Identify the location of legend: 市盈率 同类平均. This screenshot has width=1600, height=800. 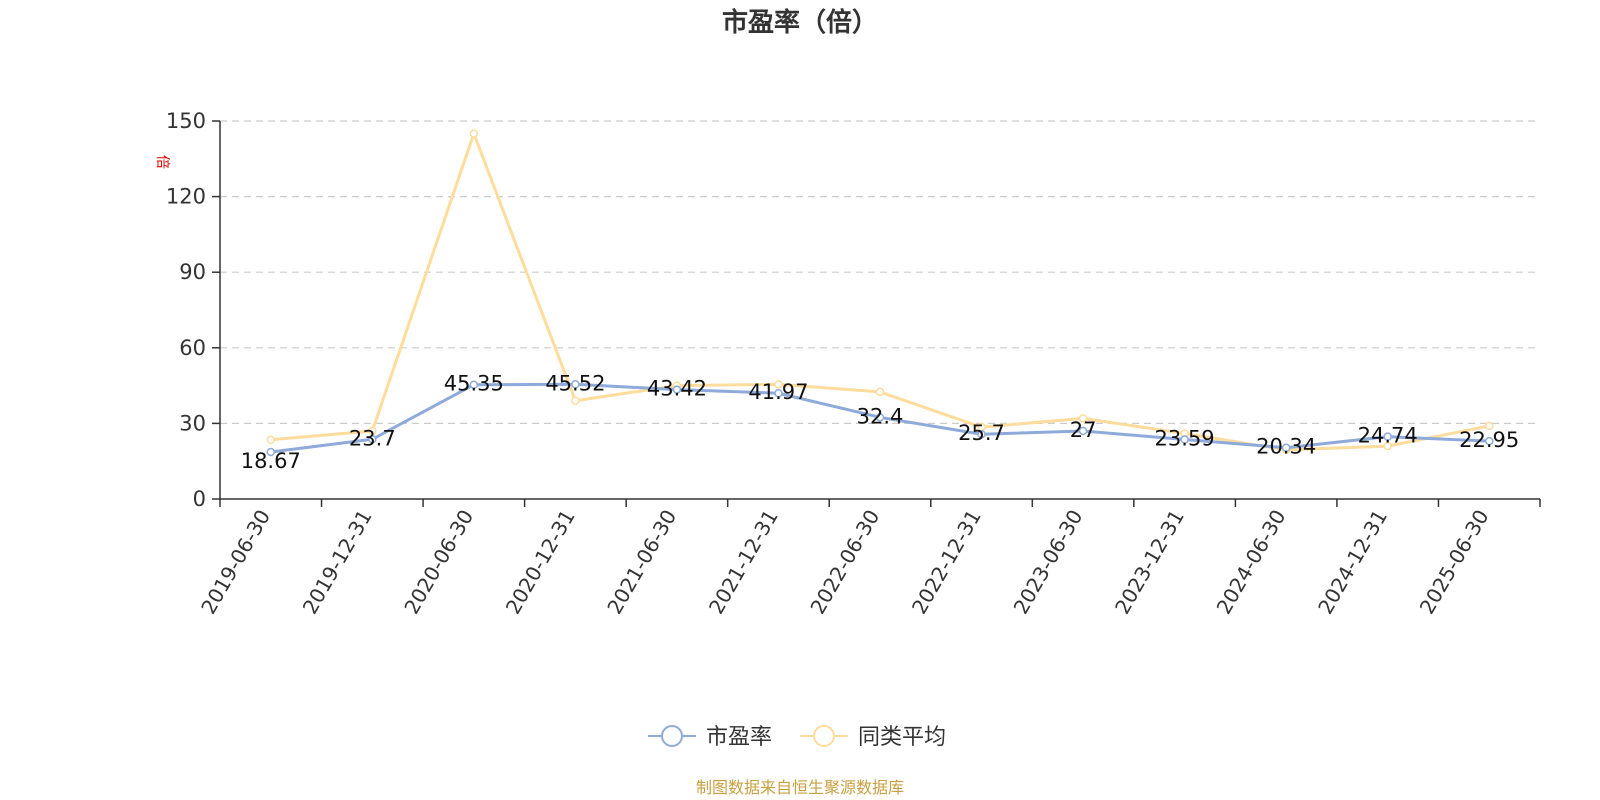
(797, 737).